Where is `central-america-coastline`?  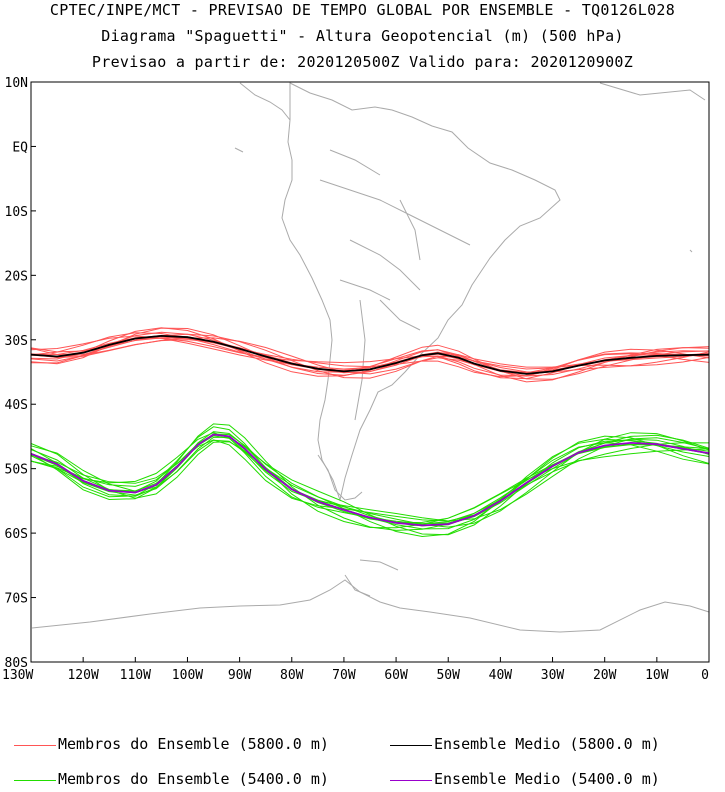
central-america-coastline is located at coordinates (470, 167).